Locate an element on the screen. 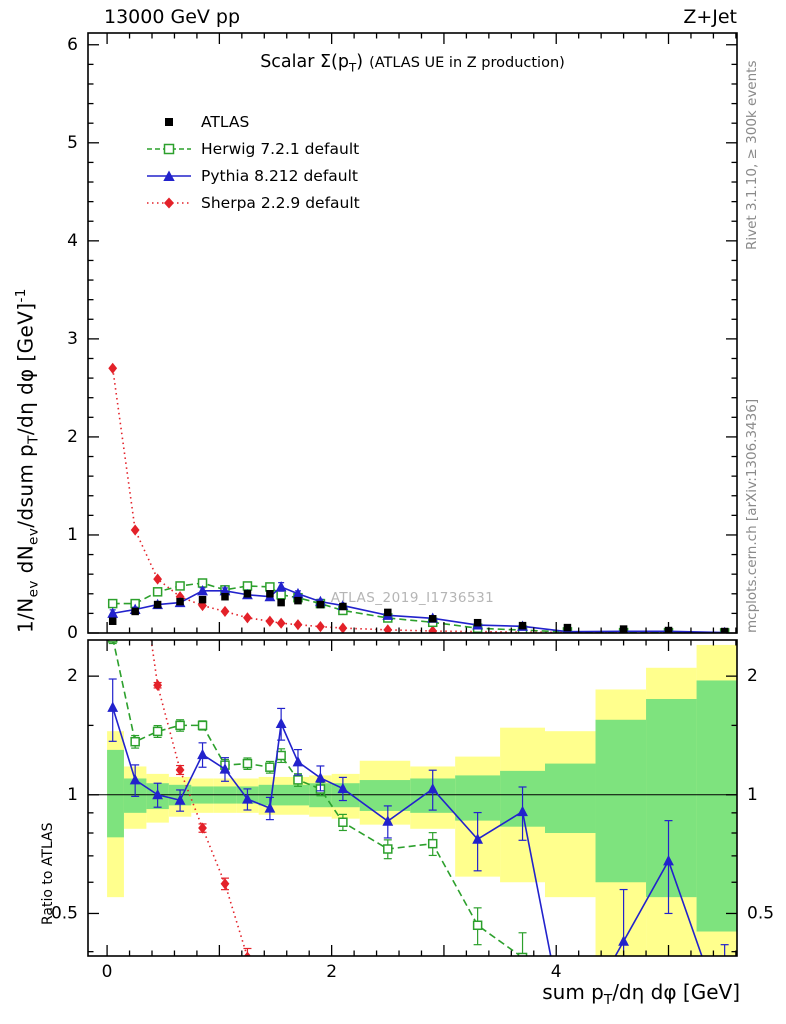 The height and width of the screenshot is (1024, 786). plot-title: Scalar Σ(pT) (ATLAS UE in Z production) is located at coordinates (412, 63).